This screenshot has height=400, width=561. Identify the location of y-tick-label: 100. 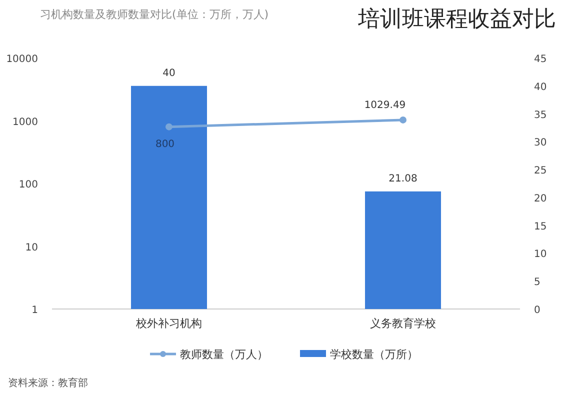
(28, 185).